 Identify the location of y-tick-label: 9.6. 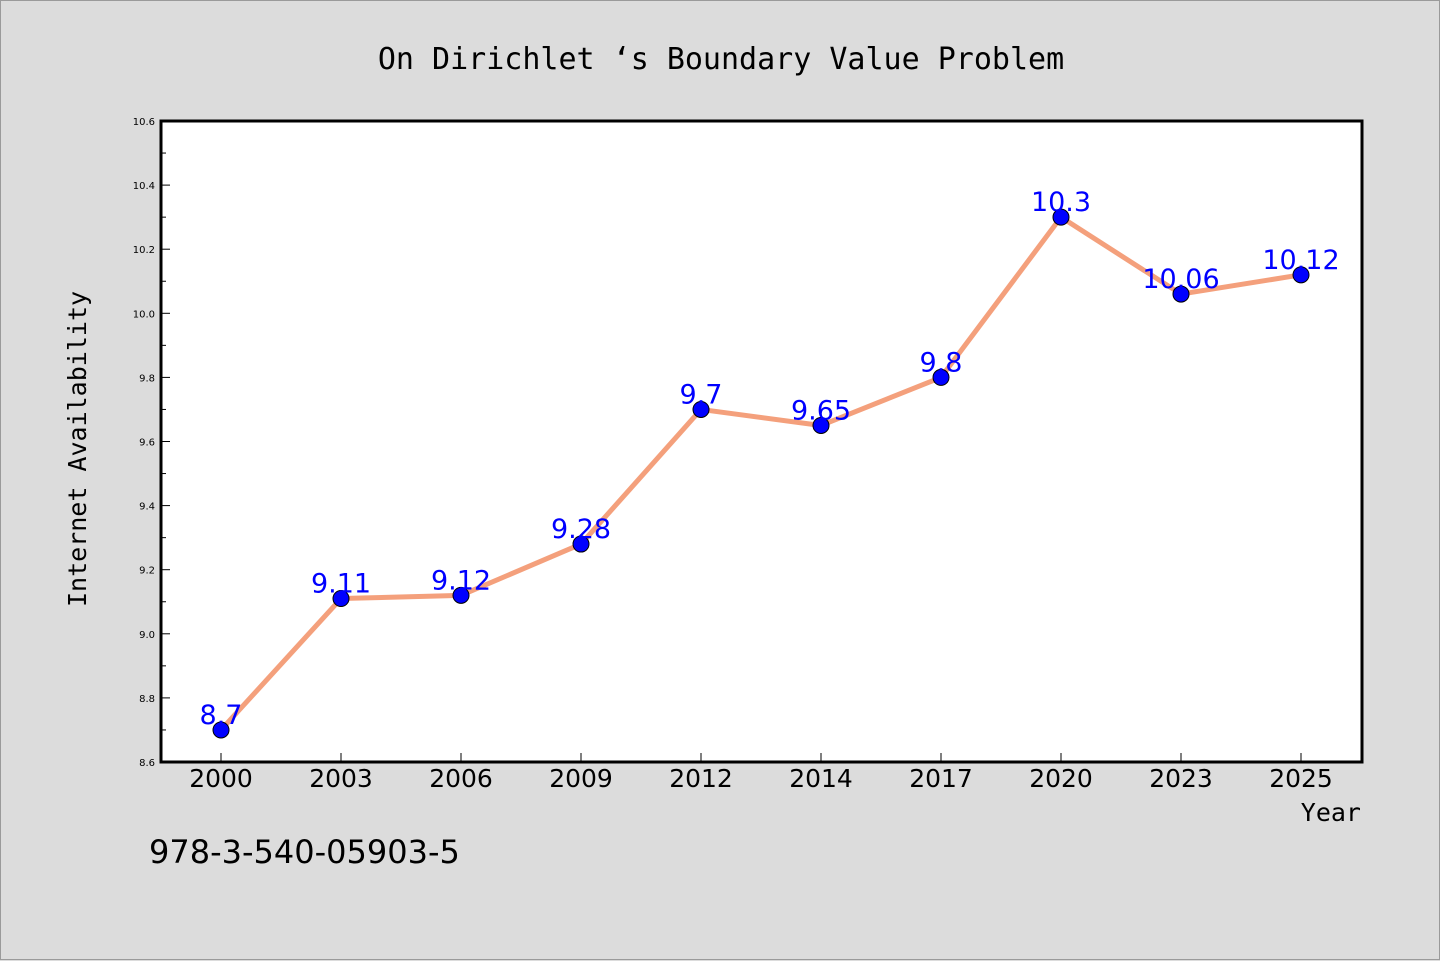
(147, 443).